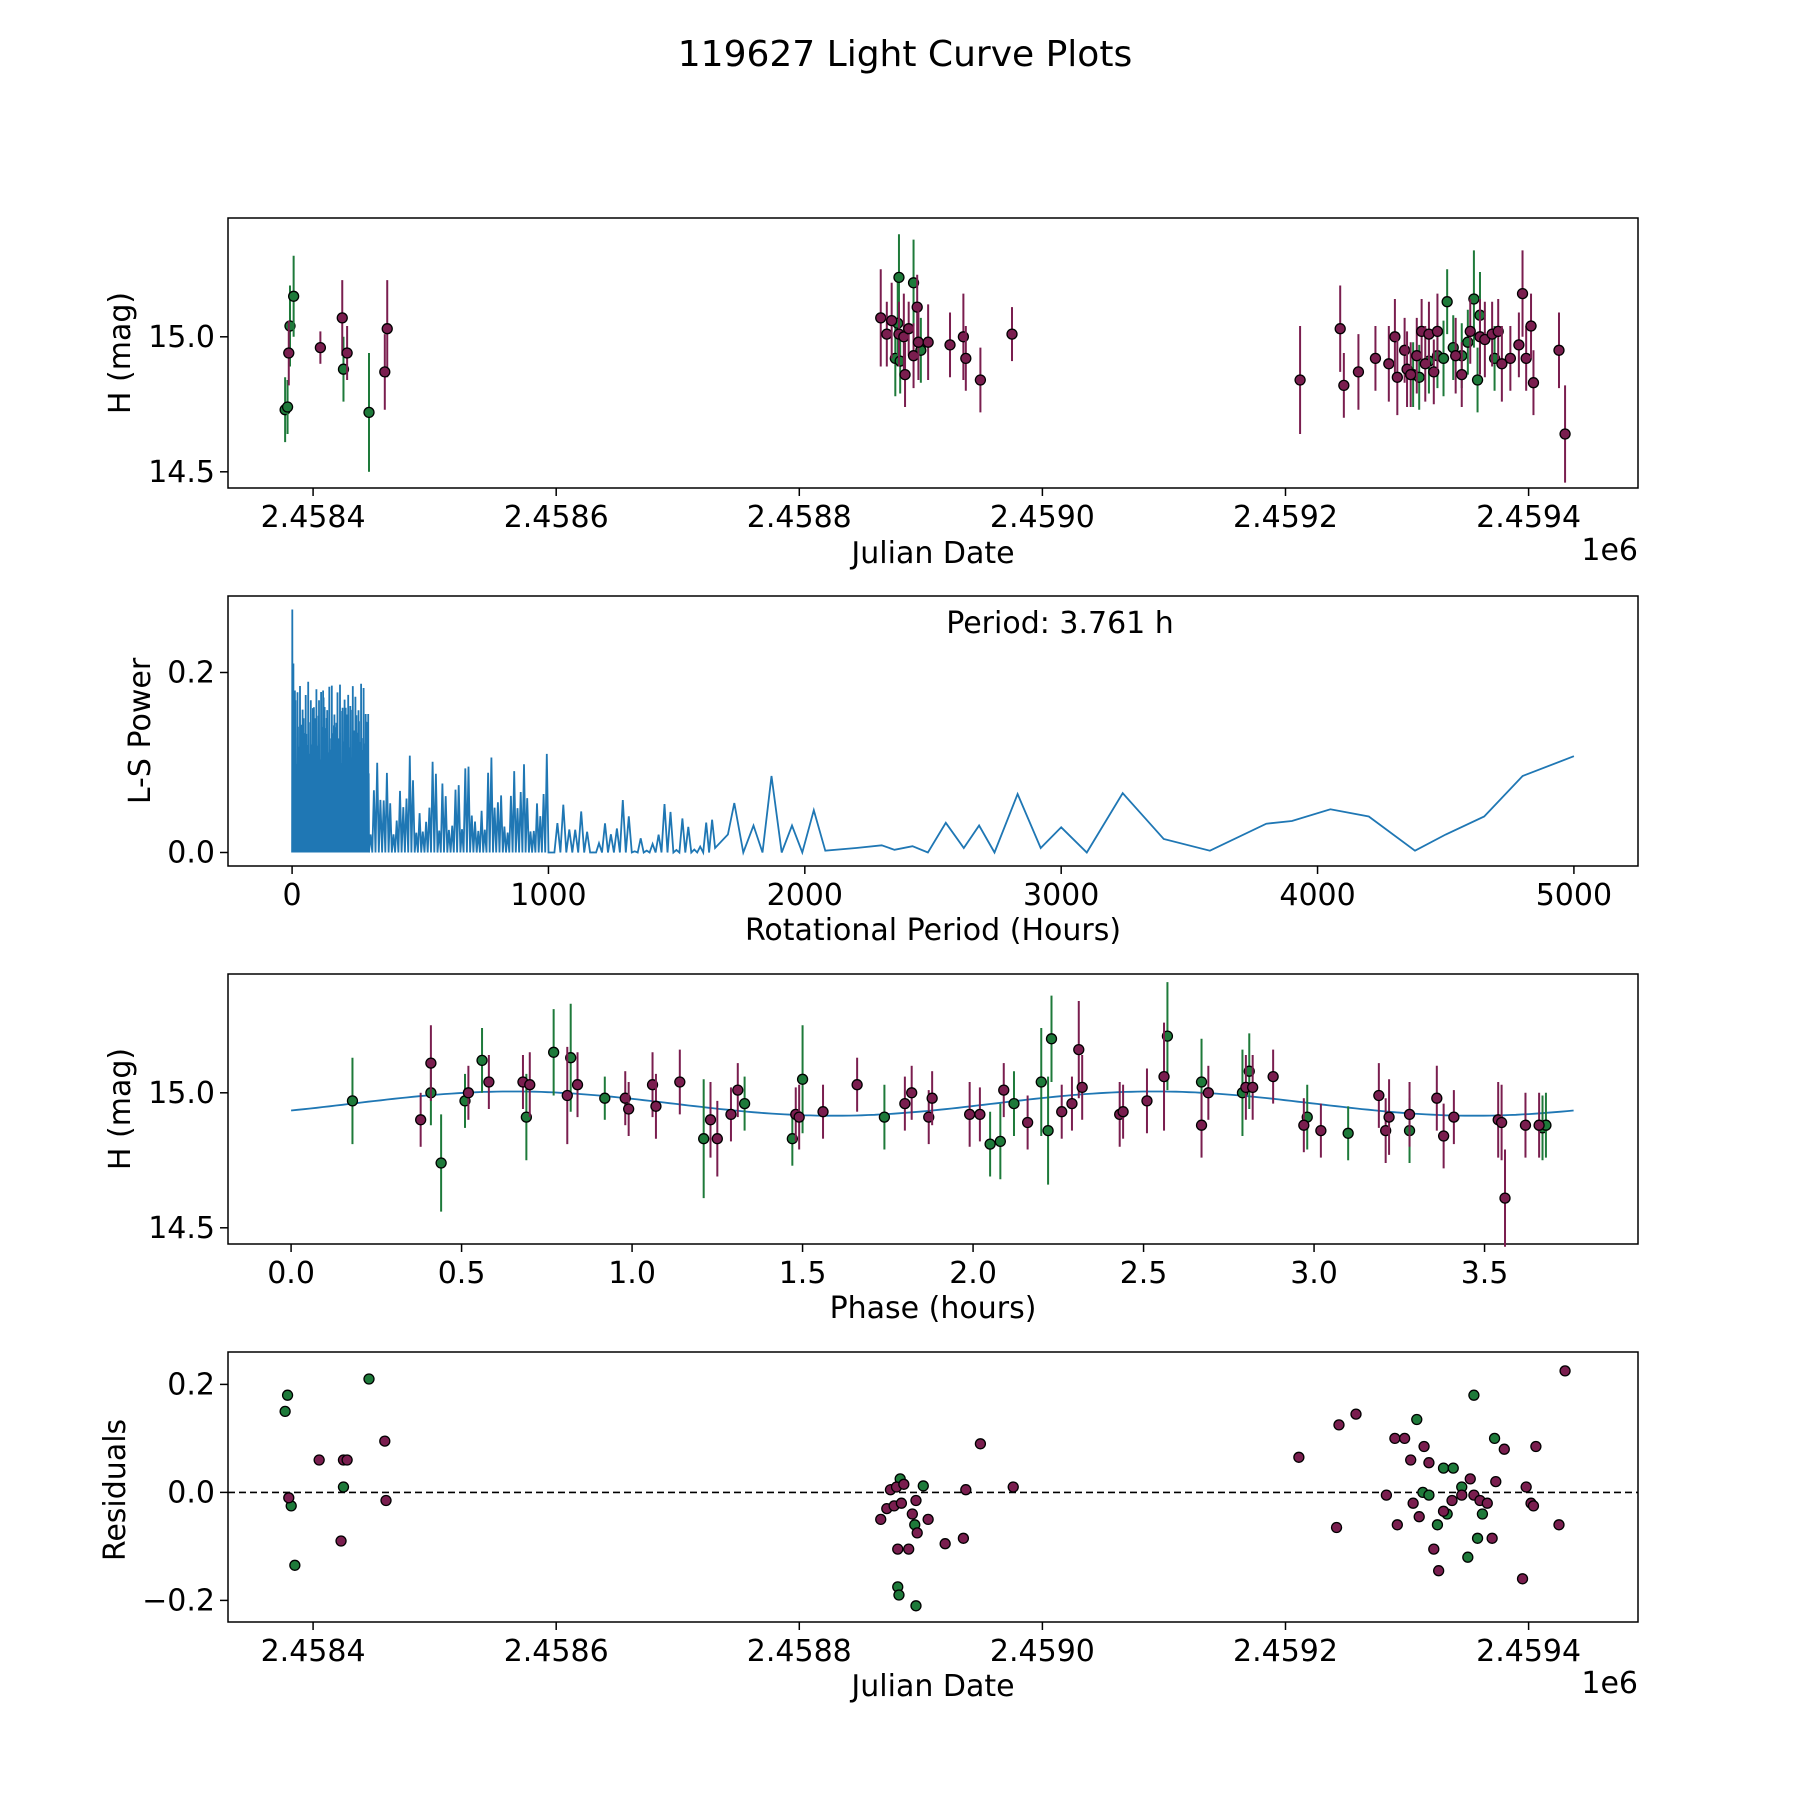  I want to click on phase-fold-xlabel: Phase (hours), so click(933, 1308).